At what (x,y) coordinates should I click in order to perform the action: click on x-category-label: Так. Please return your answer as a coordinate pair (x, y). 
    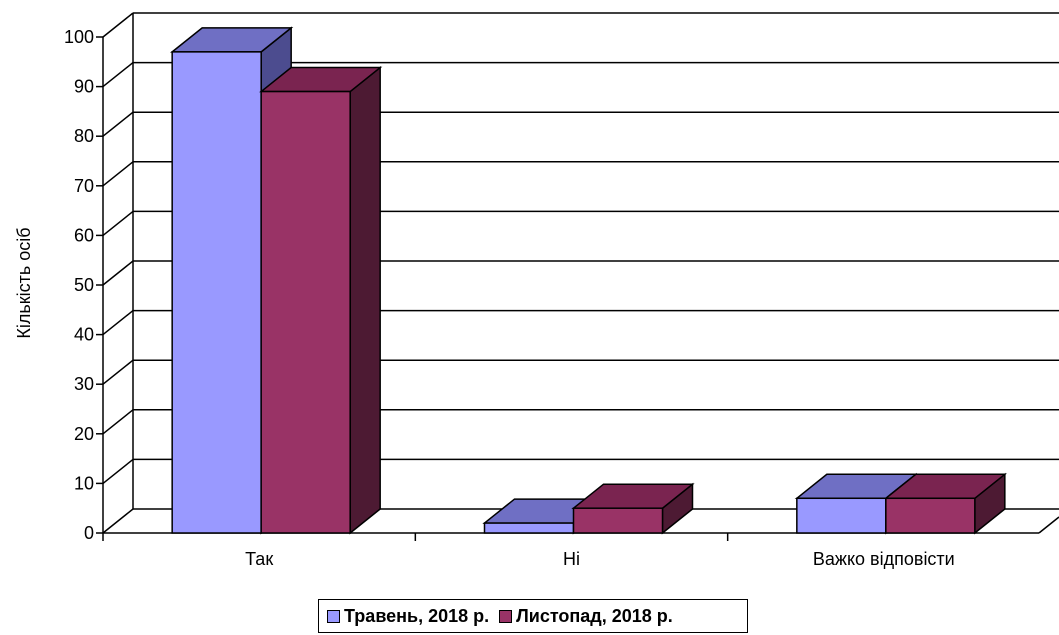
    Looking at the image, I should click on (259, 559).